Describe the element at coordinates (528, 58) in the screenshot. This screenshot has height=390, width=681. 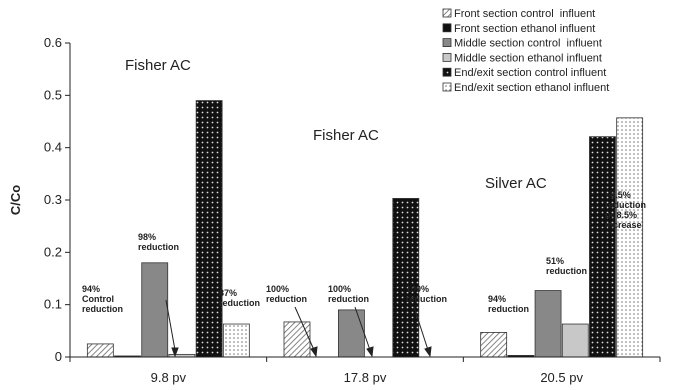
I see `legend-label: Middle section ethanol influent` at that location.